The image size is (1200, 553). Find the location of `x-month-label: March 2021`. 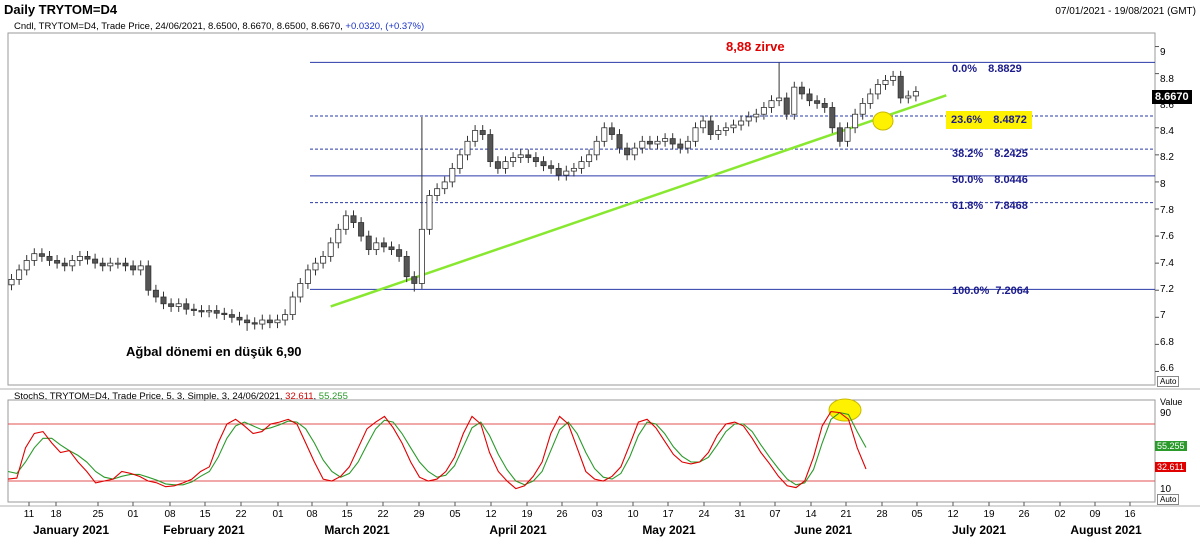

x-month-label: March 2021 is located at coordinates (357, 530).